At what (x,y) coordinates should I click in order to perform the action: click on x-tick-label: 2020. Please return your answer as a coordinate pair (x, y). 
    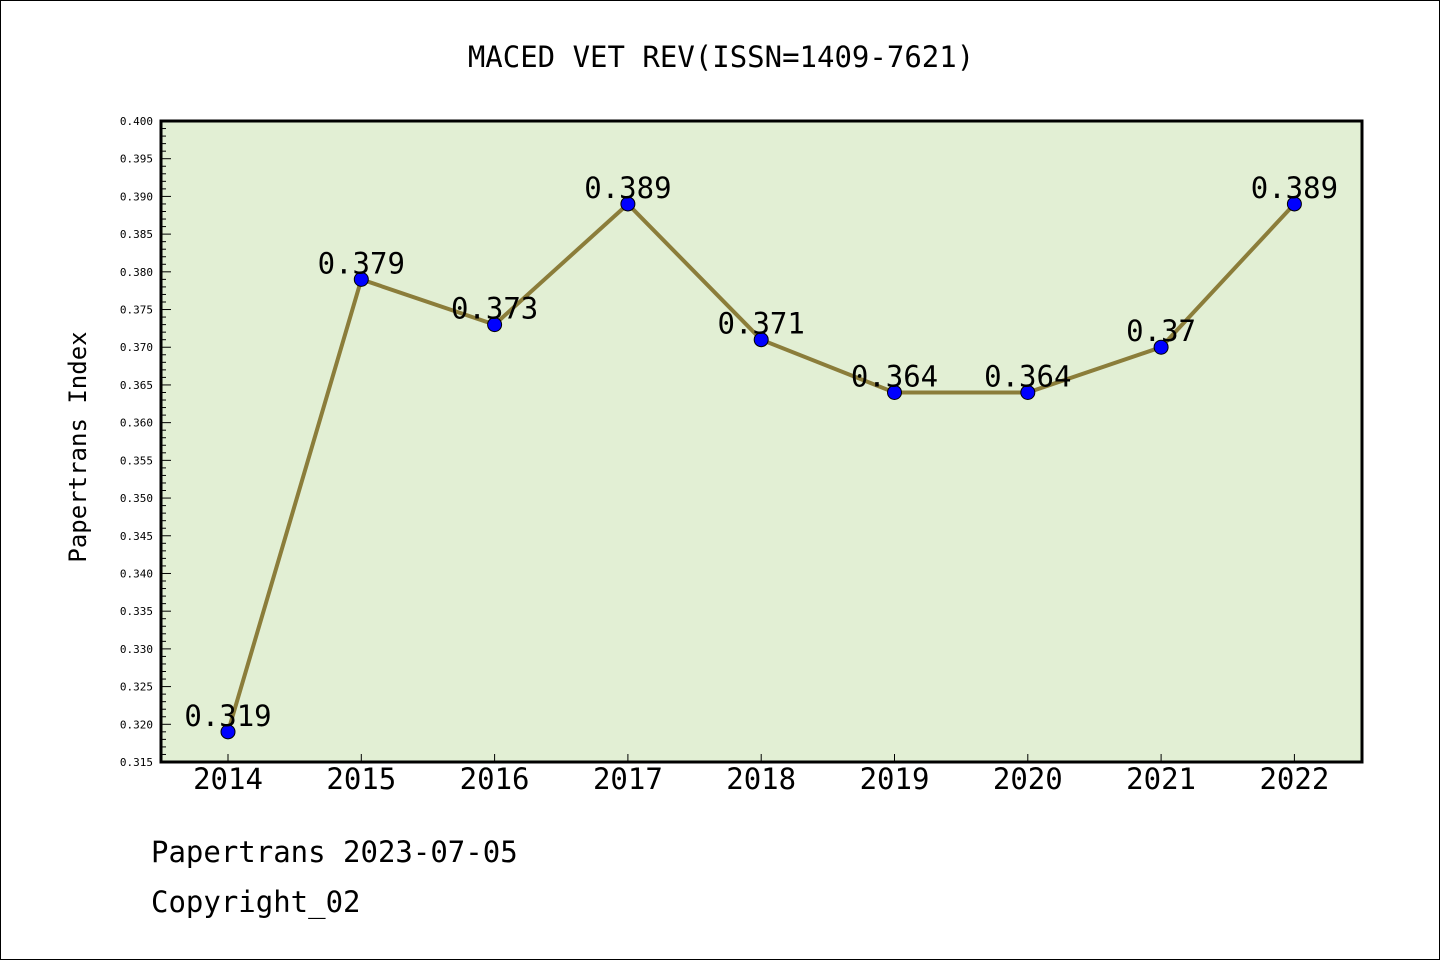
    Looking at the image, I should click on (1028, 779).